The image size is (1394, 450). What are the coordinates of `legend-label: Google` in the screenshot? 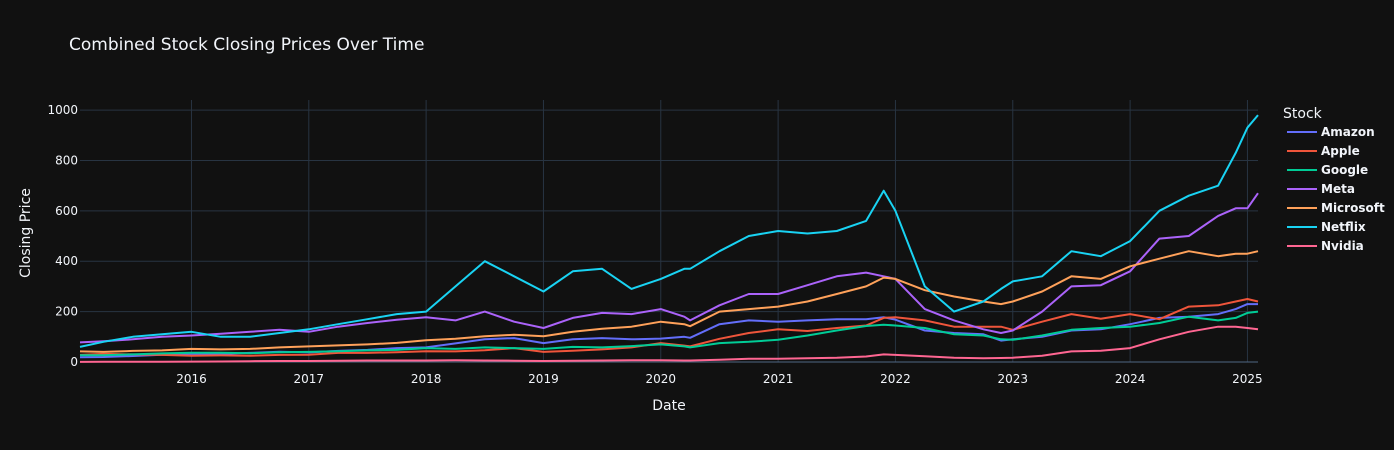 It's located at (1344, 170).